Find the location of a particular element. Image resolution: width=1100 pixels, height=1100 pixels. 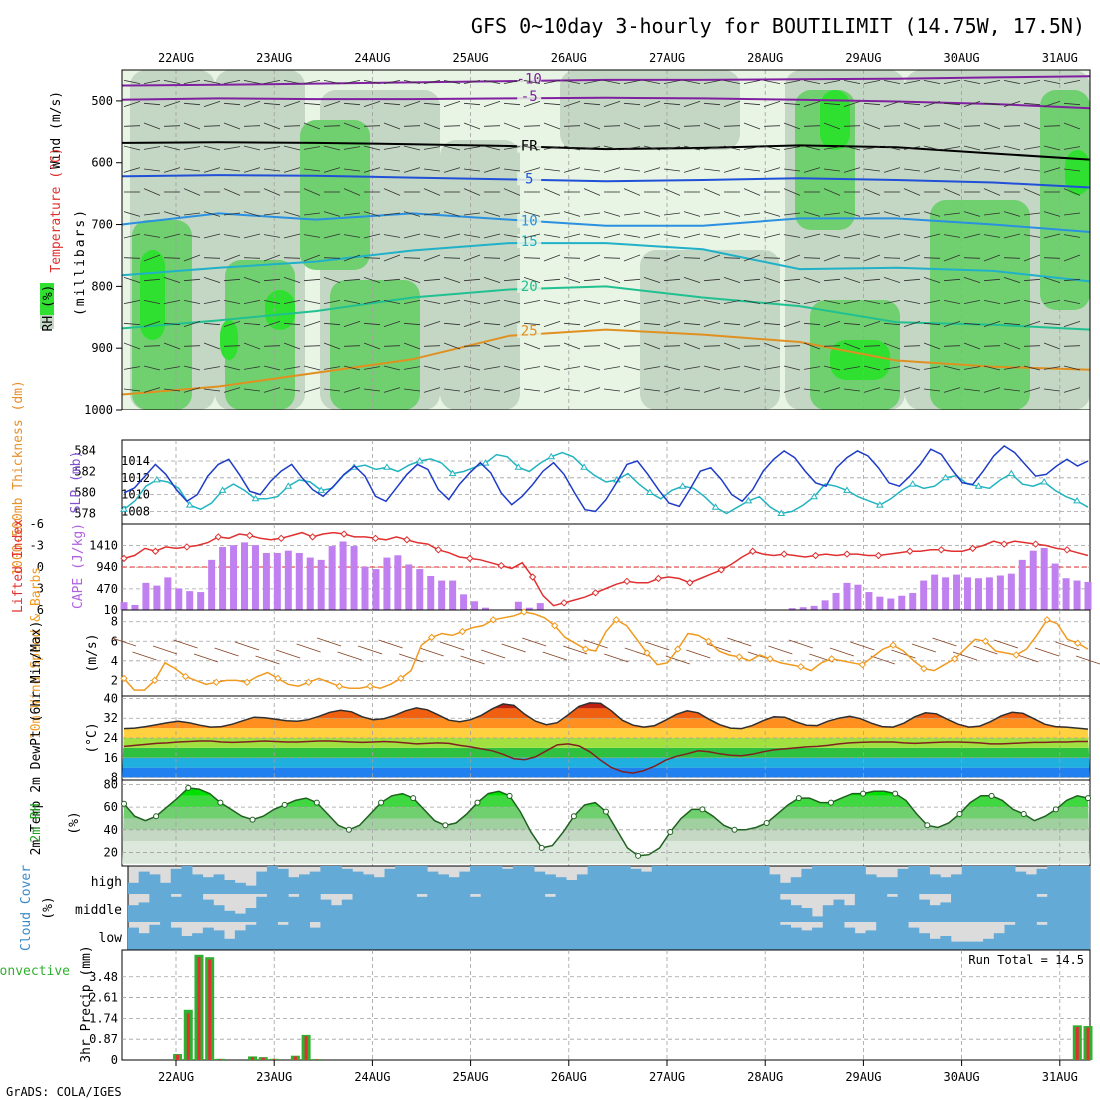

li-tick-0: 0 is located at coordinates (40, 567).